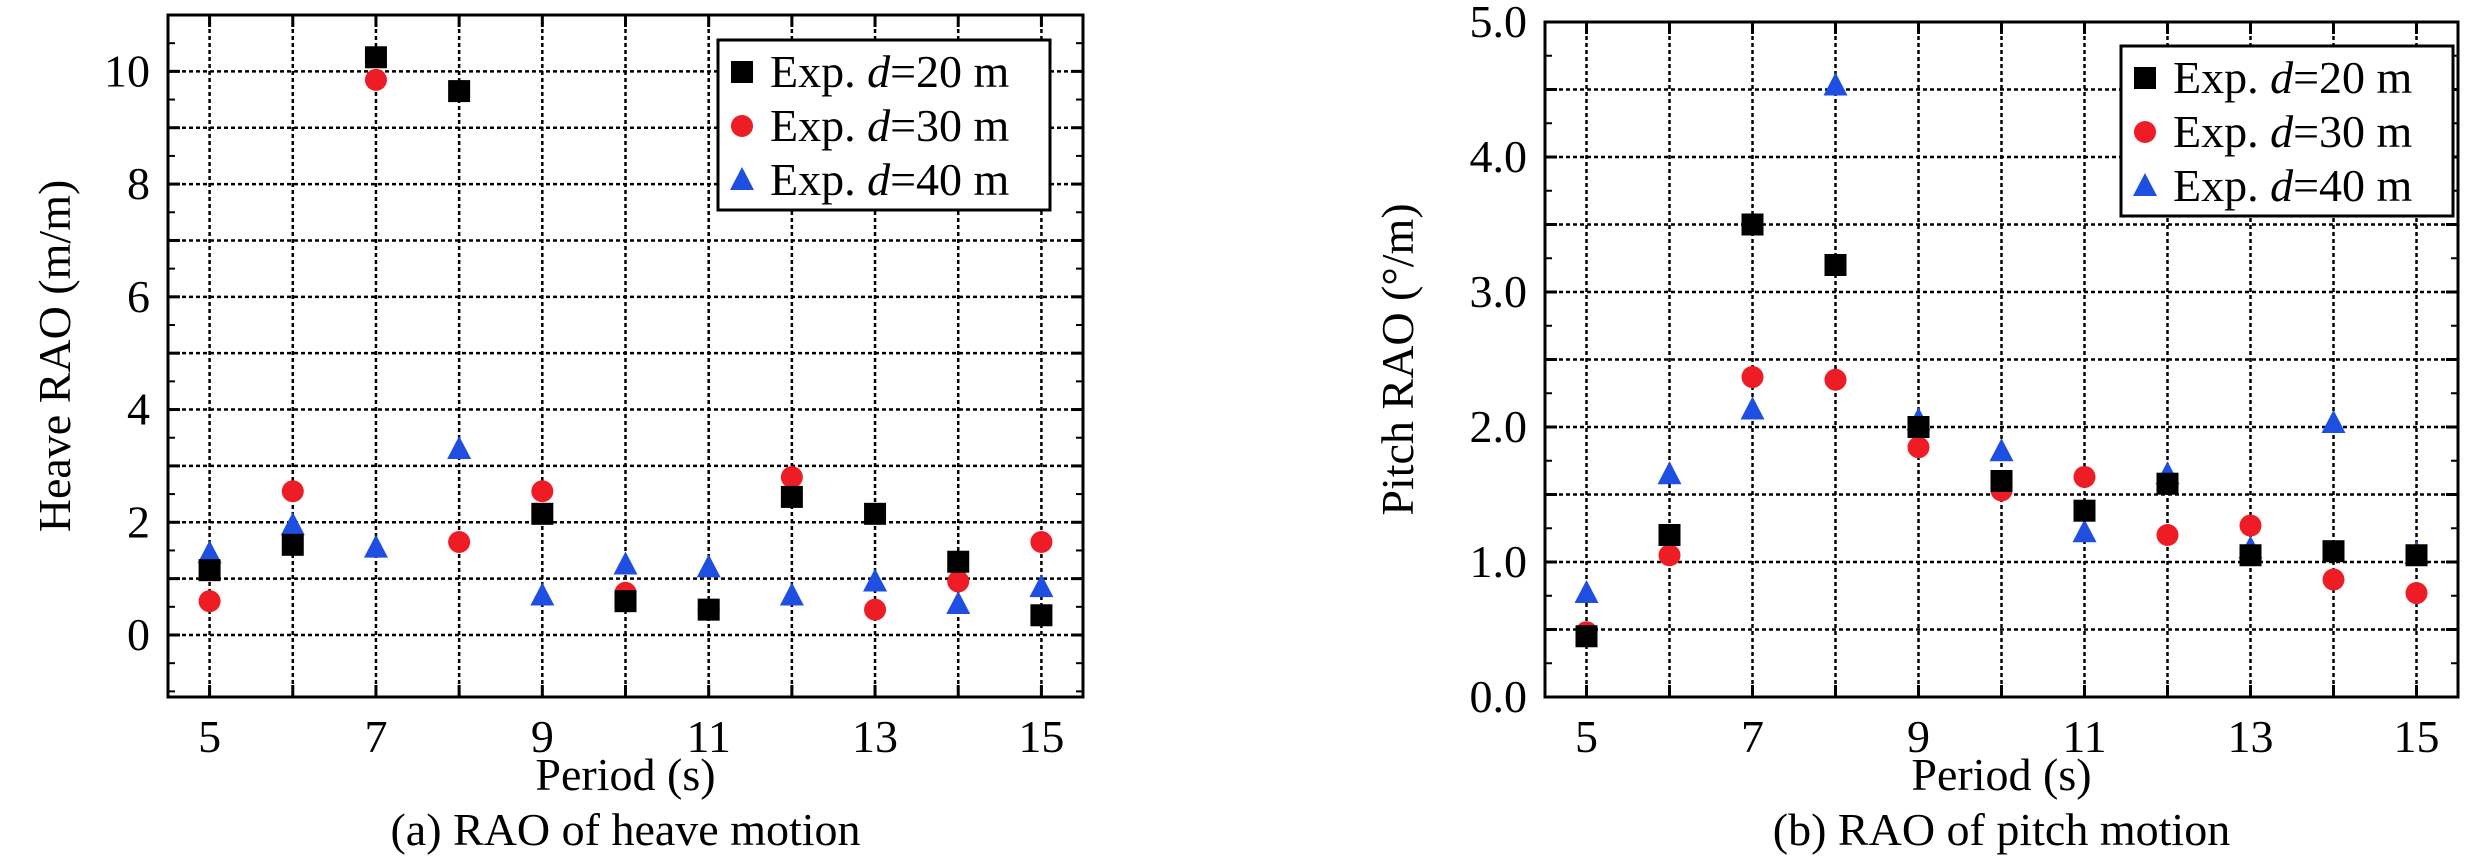  Describe the element at coordinates (1397, 359) in the screenshot. I see `y-axis-title: Pitch RAO (°/m)` at that location.